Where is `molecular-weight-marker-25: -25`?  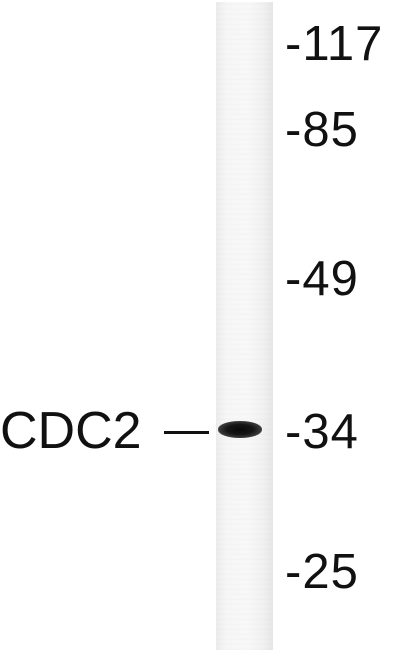 molecular-weight-marker-25: -25 is located at coordinates (322, 572).